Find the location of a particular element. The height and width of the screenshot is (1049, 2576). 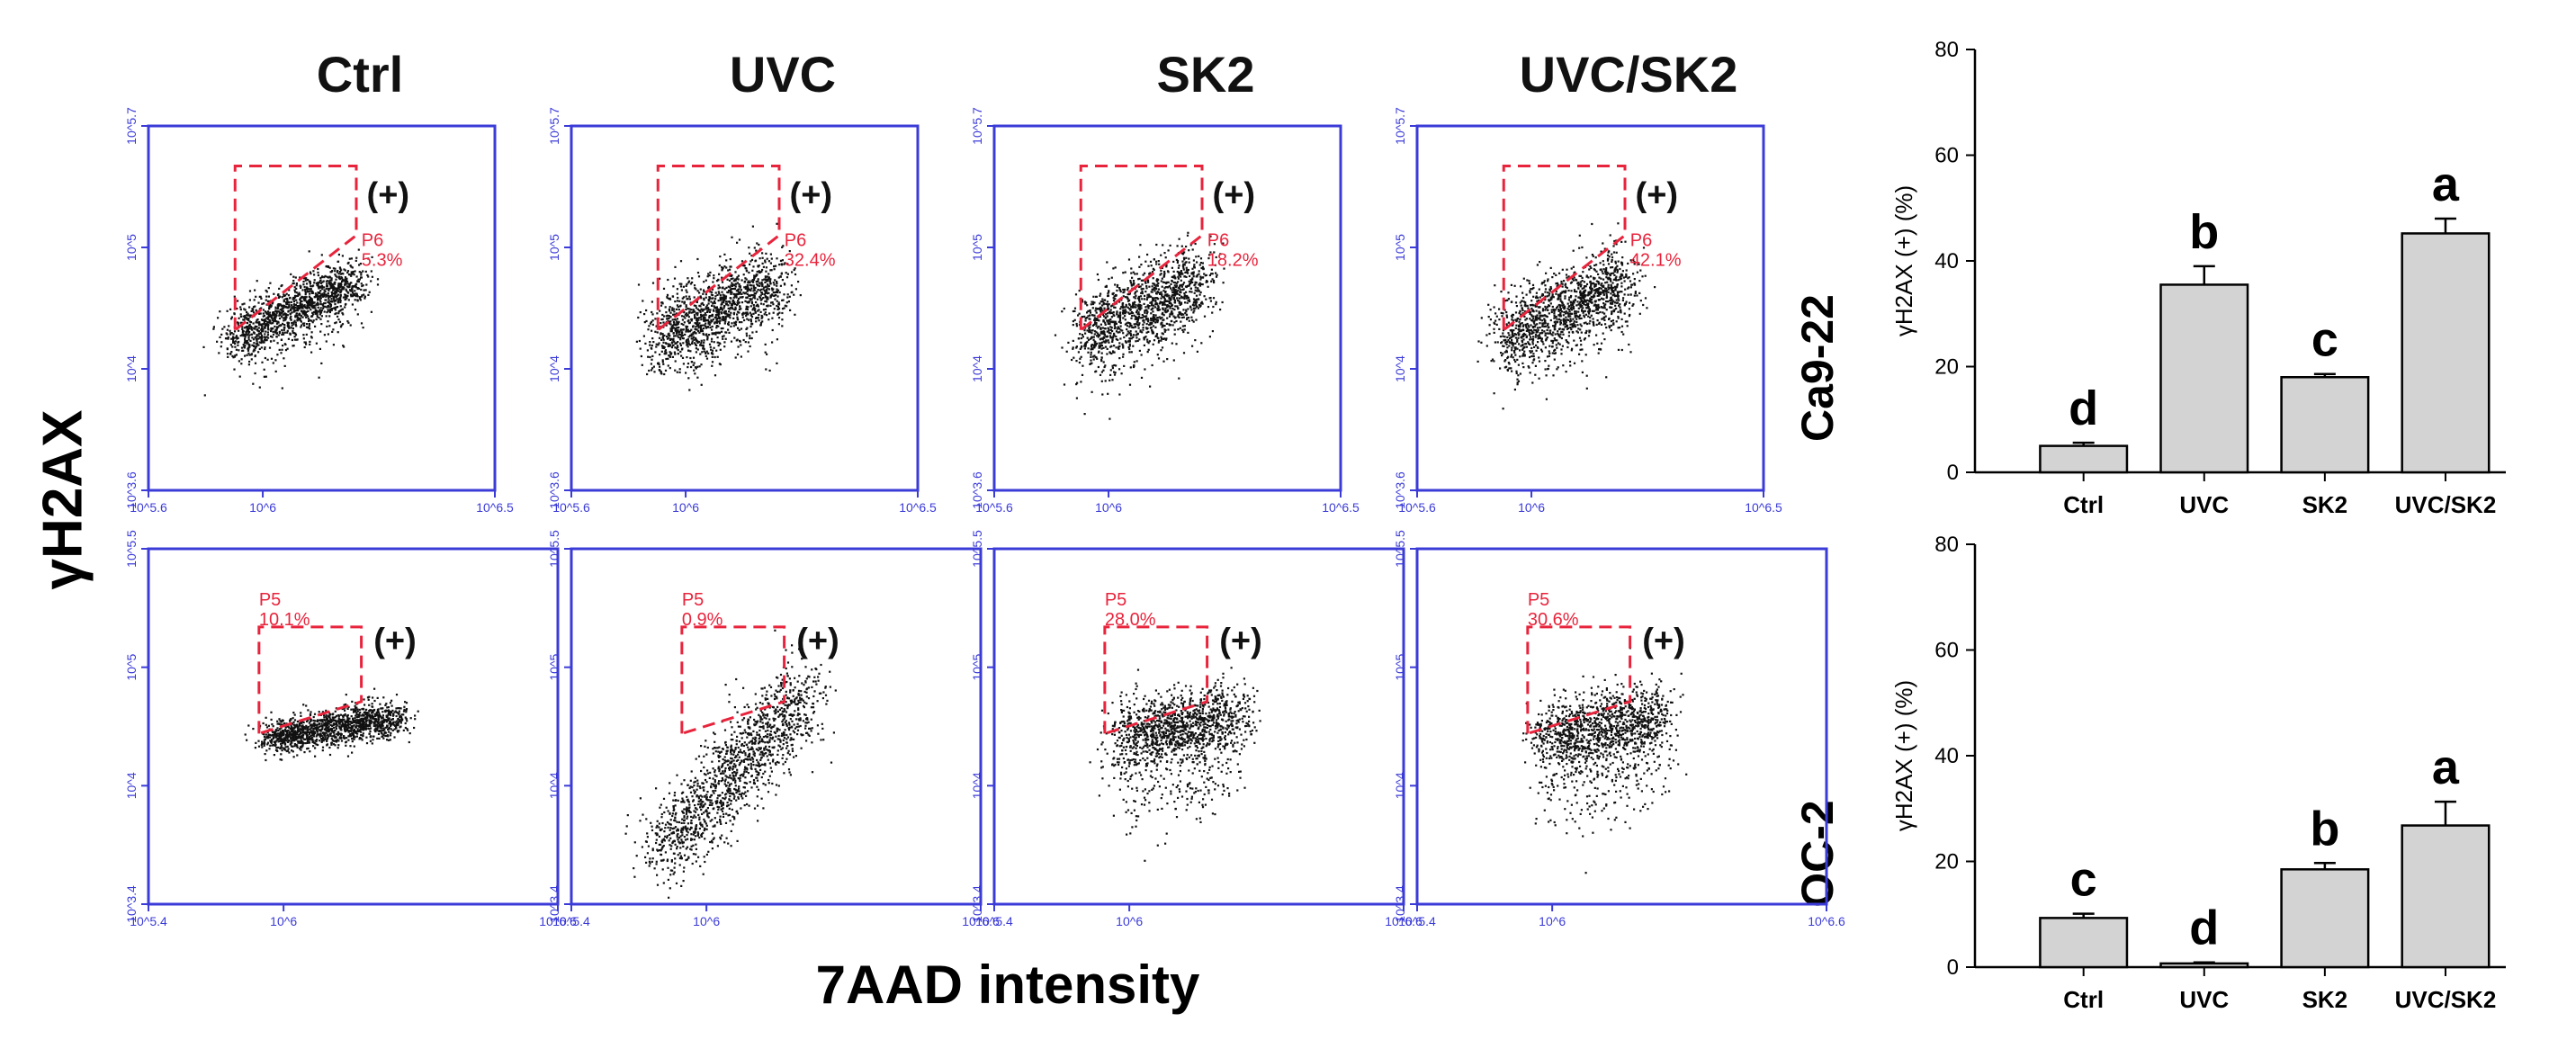

x-axis-main-label: 7AAD intensity is located at coordinates (1008, 985).